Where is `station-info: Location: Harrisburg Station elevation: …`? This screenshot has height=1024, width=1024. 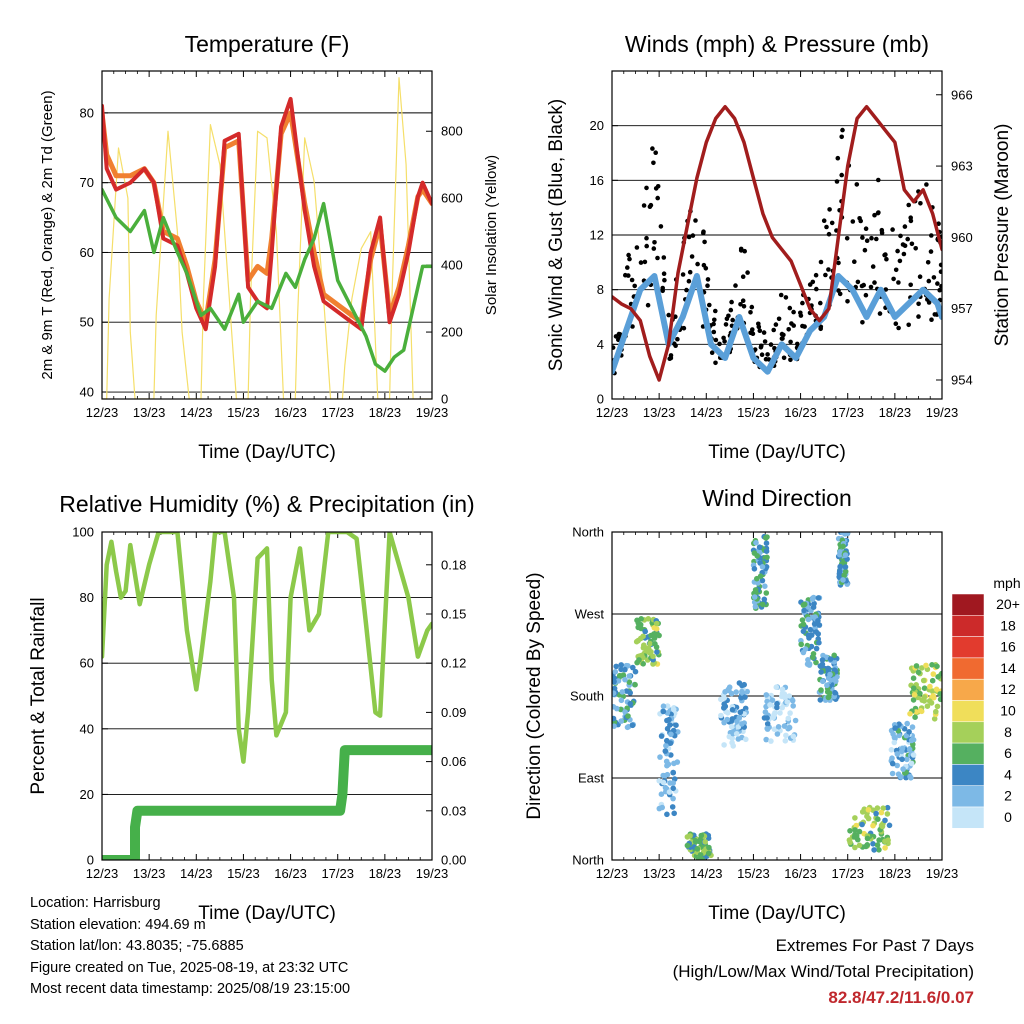
station-info: Location: Harrisburg Station elevation: … is located at coordinates (190, 947).